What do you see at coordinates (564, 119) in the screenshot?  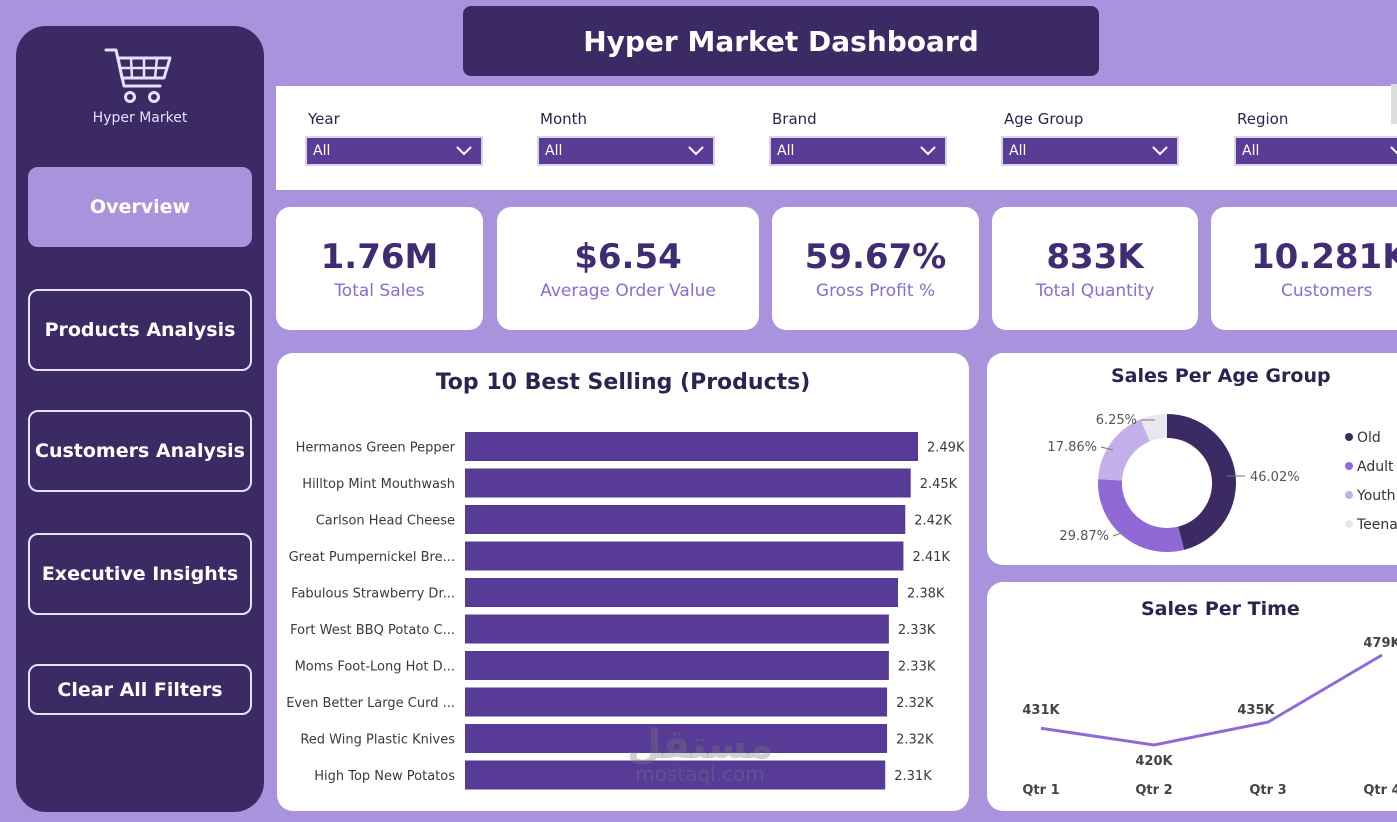 I see `filter-label: Month` at bounding box center [564, 119].